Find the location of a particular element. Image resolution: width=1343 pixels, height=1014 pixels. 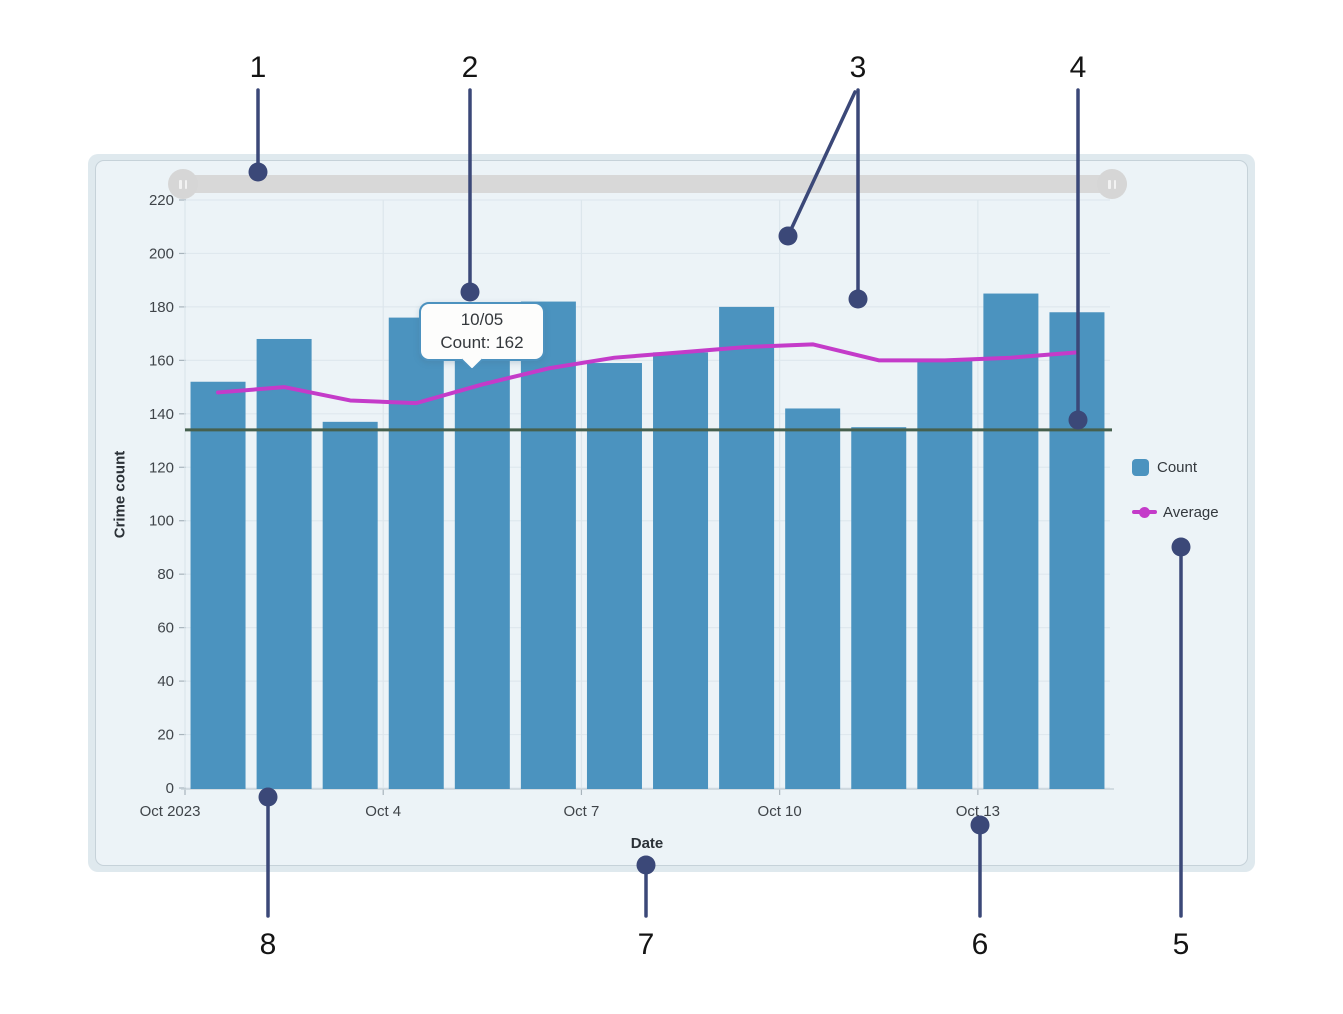

average-line-marker-icon is located at coordinates (1144, 512).